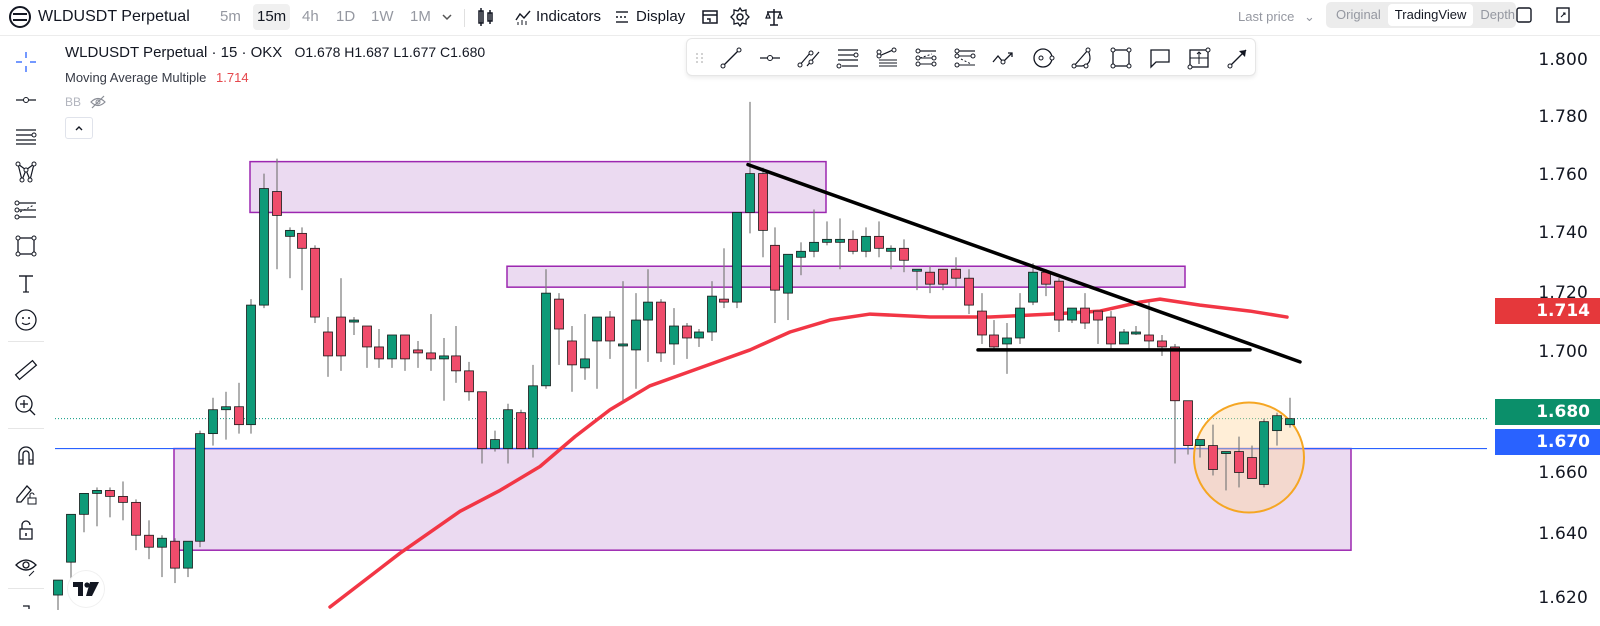 The width and height of the screenshot is (1600, 626). What do you see at coordinates (1082, 58) in the screenshot?
I see `arc-tool-icon` at bounding box center [1082, 58].